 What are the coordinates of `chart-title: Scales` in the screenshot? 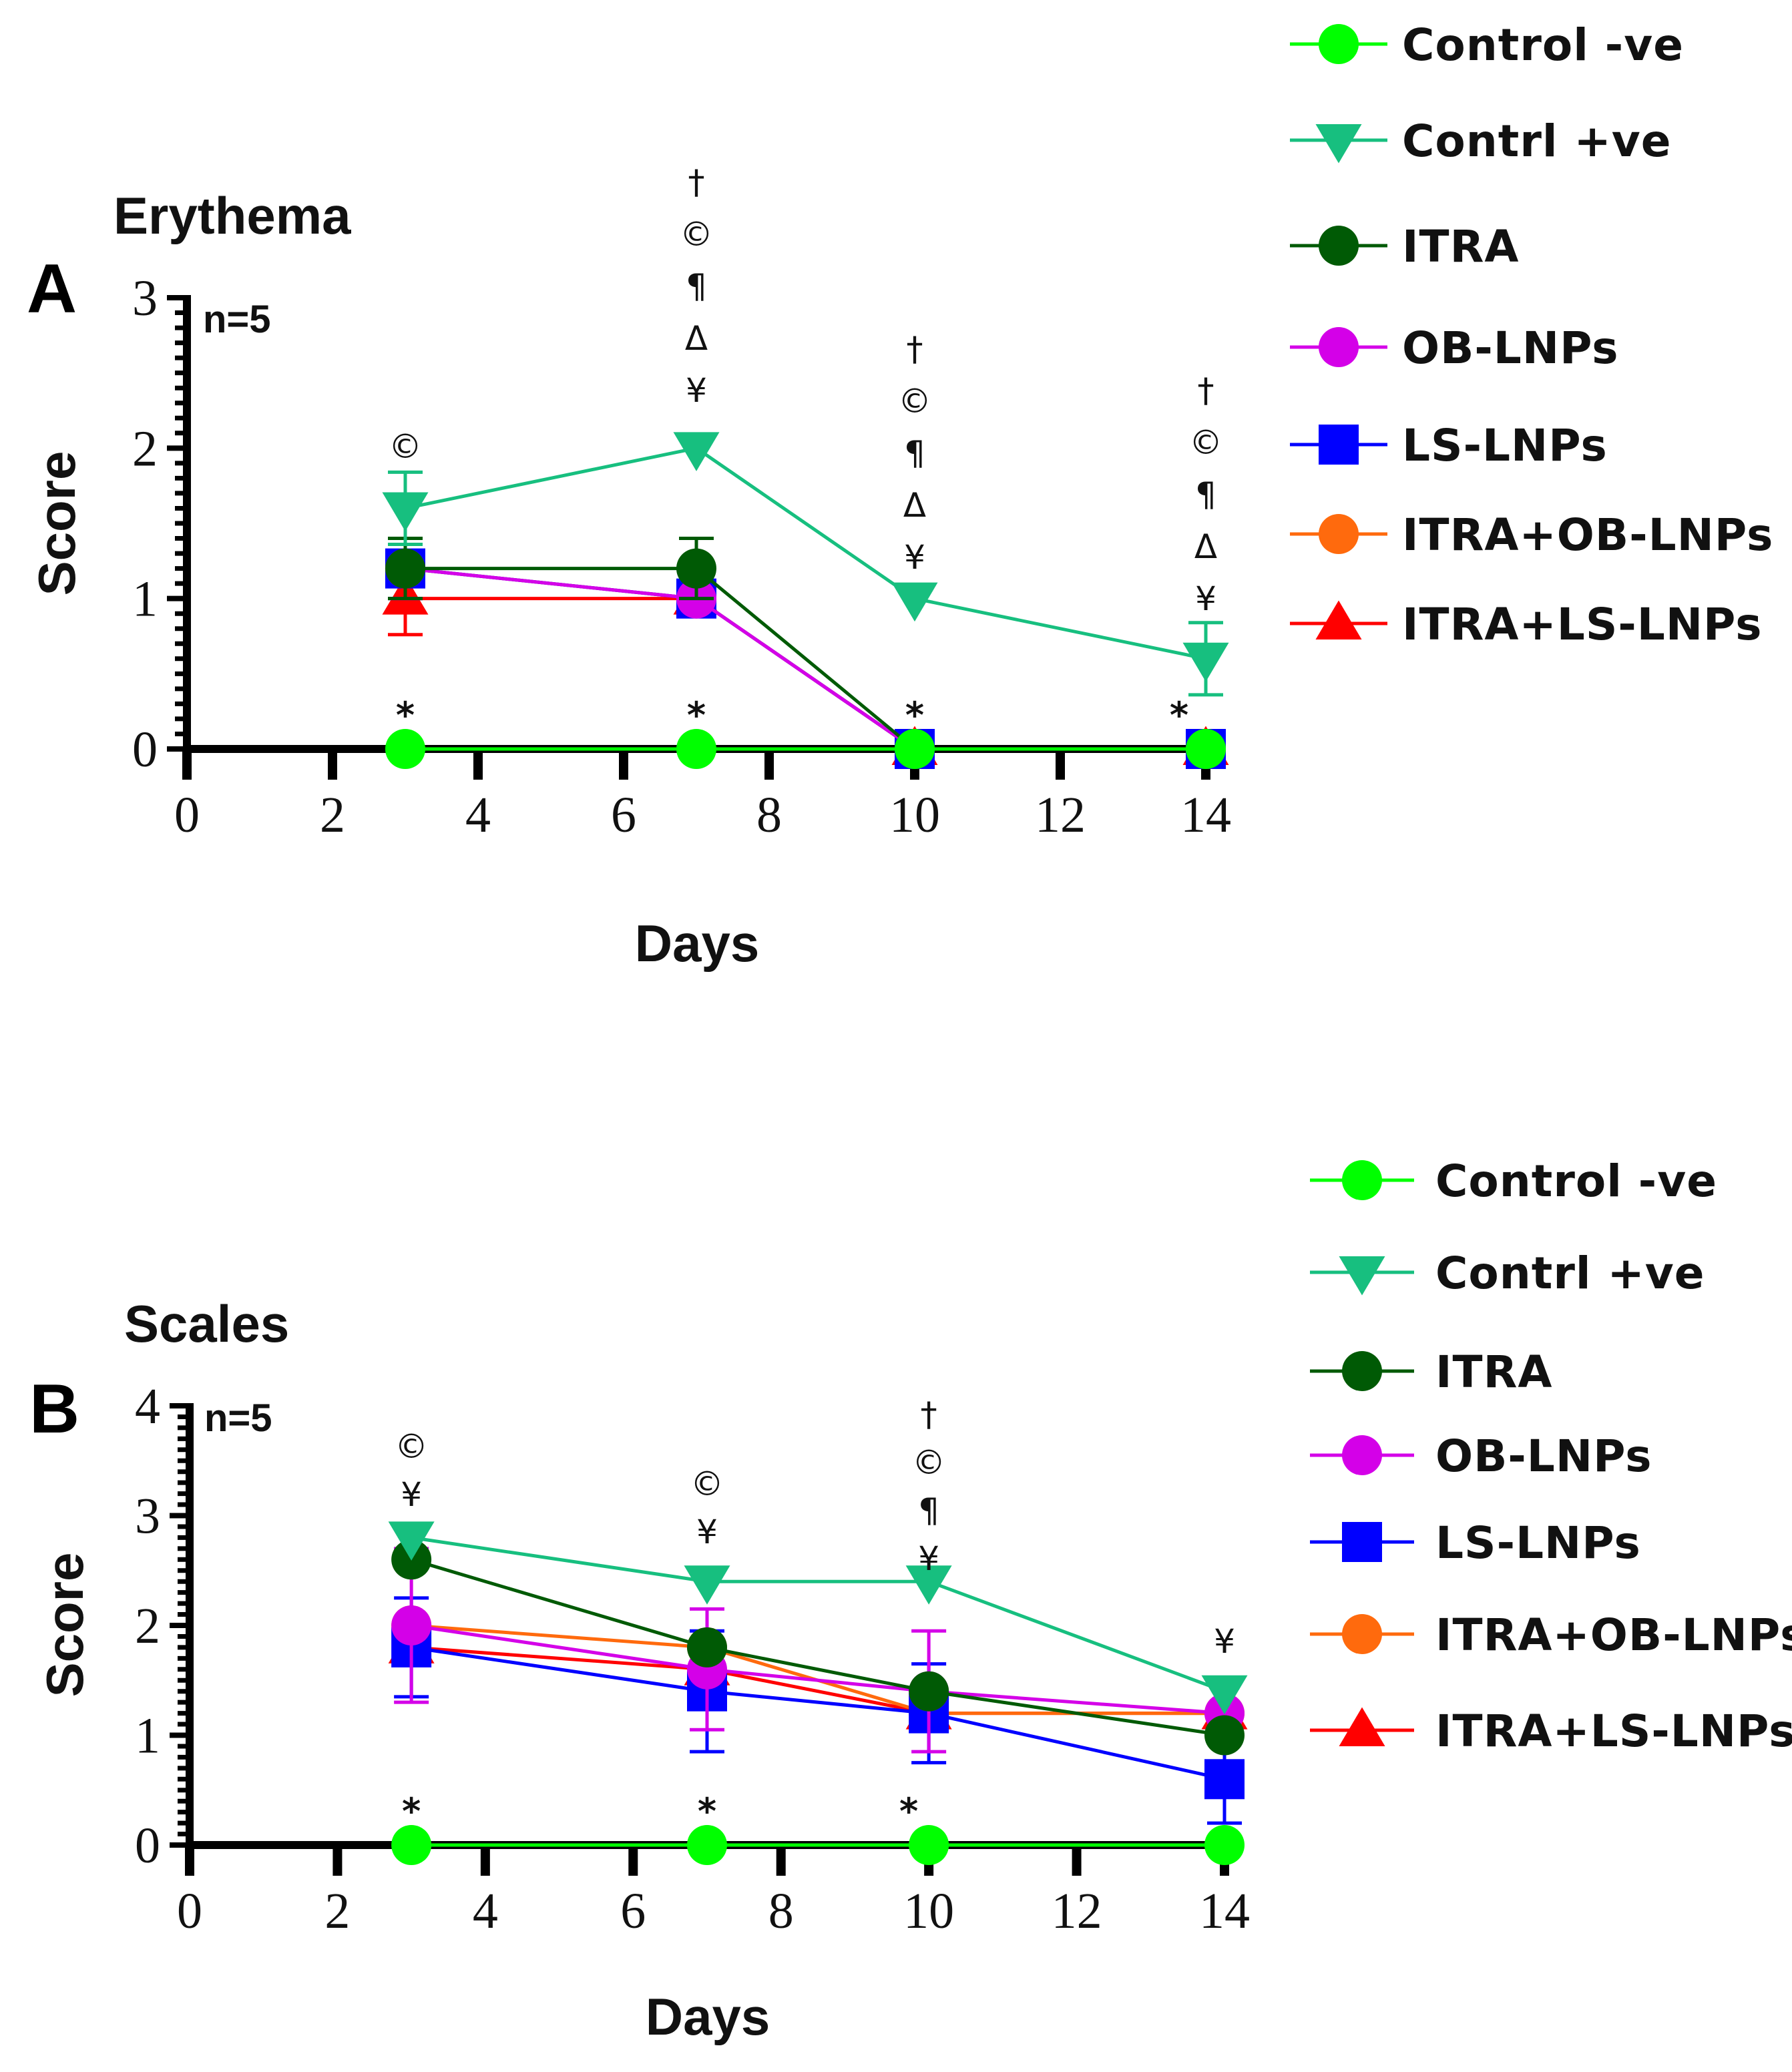 It's located at (207, 1323).